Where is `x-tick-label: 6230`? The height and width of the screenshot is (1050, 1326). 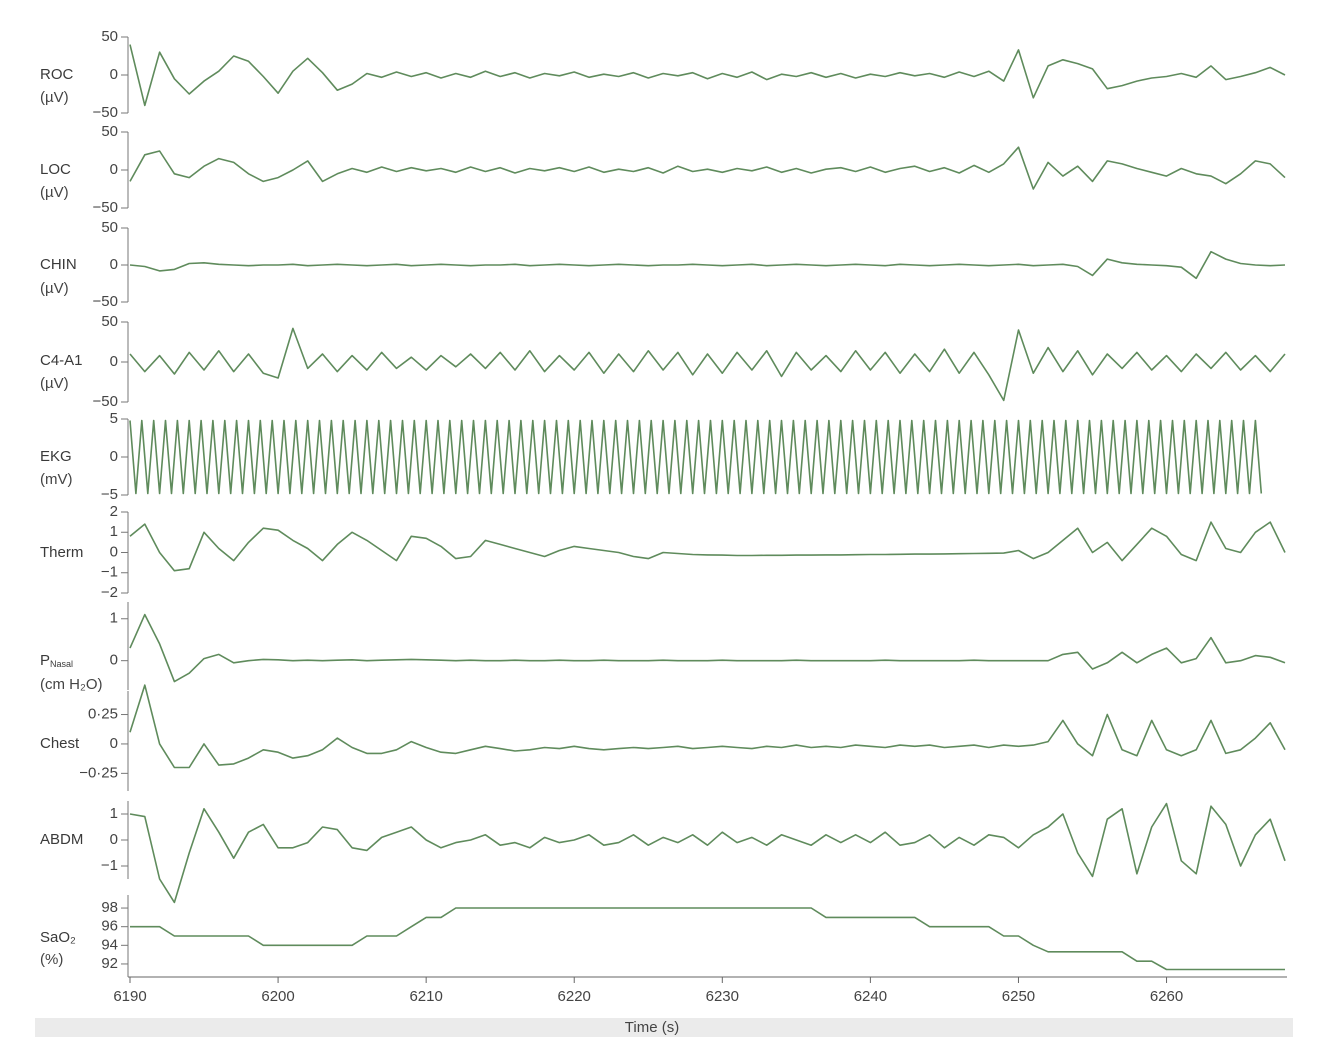 x-tick-label: 6230 is located at coordinates (722, 996).